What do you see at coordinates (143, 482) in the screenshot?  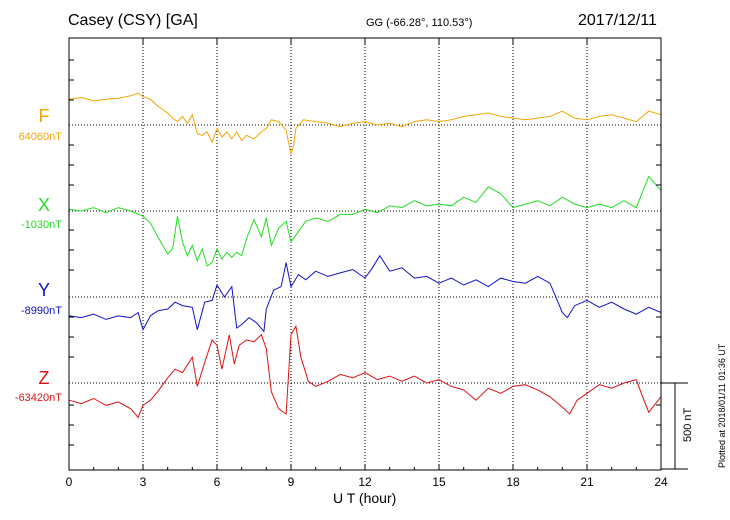 I see `x-tick-label-3: 3` at bounding box center [143, 482].